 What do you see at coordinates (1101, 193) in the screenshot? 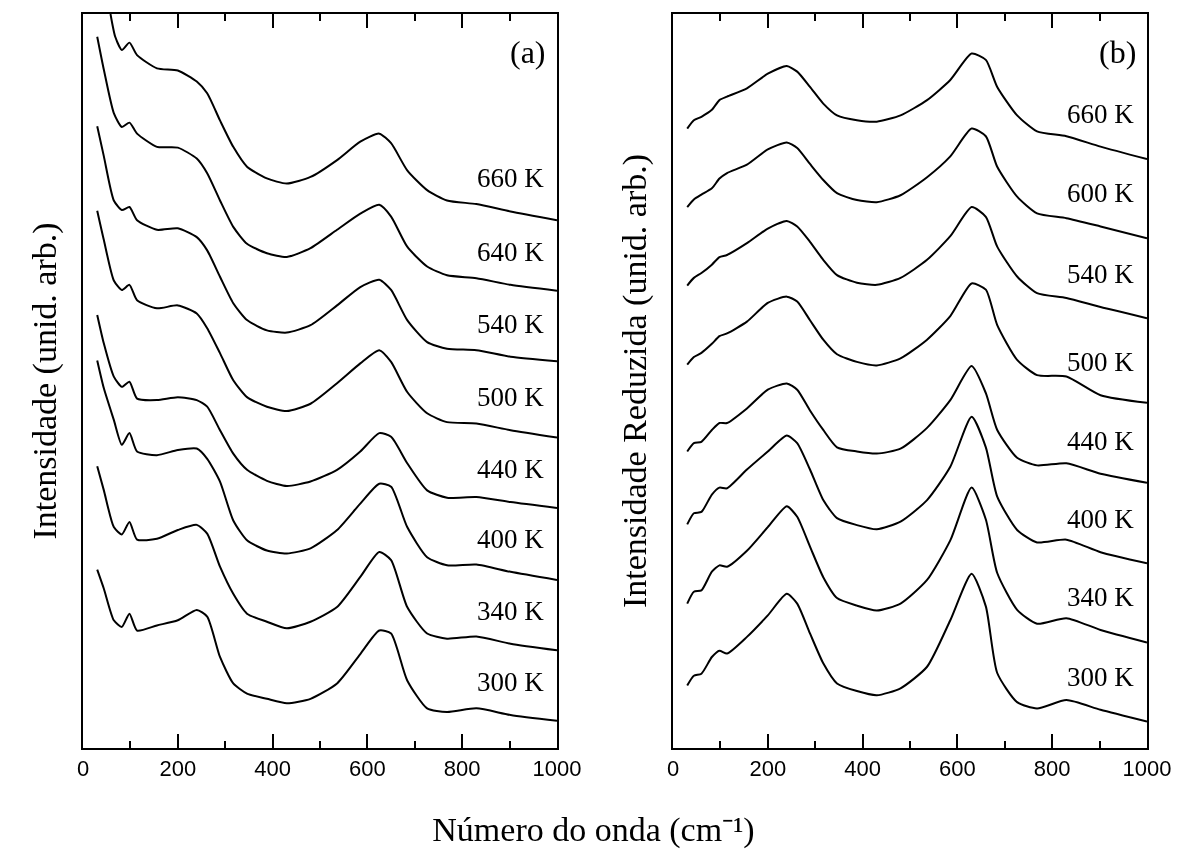
I see `series-label: 600 K` at bounding box center [1101, 193].